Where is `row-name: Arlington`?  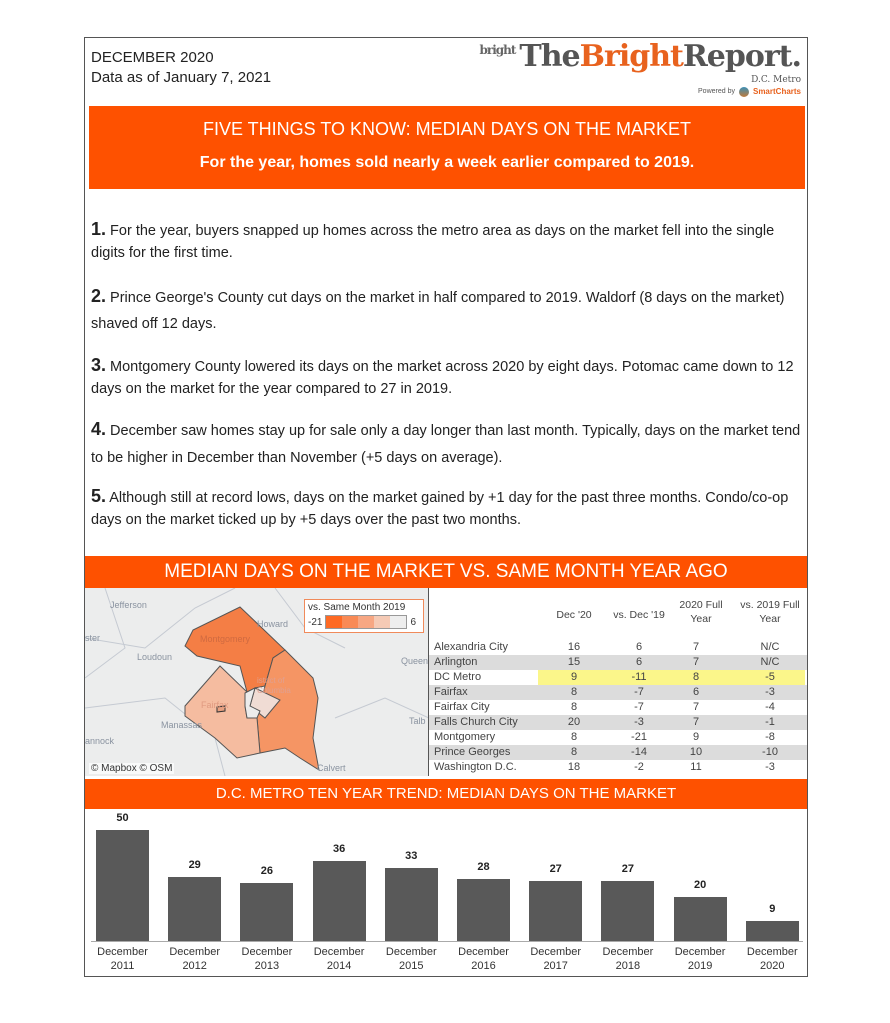
row-name: Arlington is located at coordinates (456, 662).